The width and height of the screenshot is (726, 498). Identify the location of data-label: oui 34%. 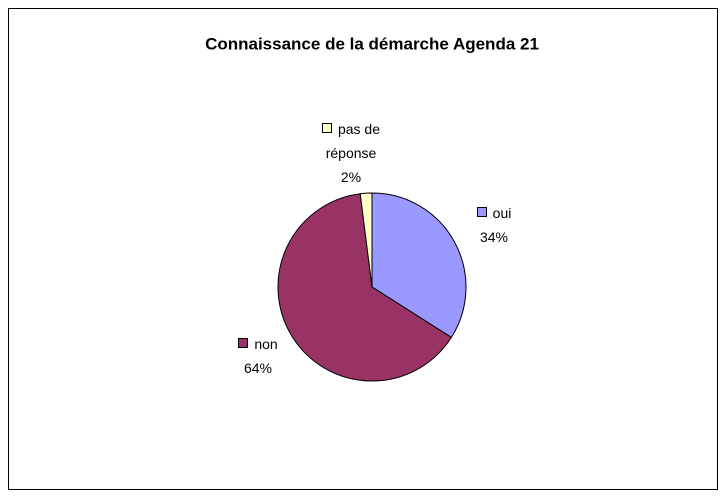
(494, 225).